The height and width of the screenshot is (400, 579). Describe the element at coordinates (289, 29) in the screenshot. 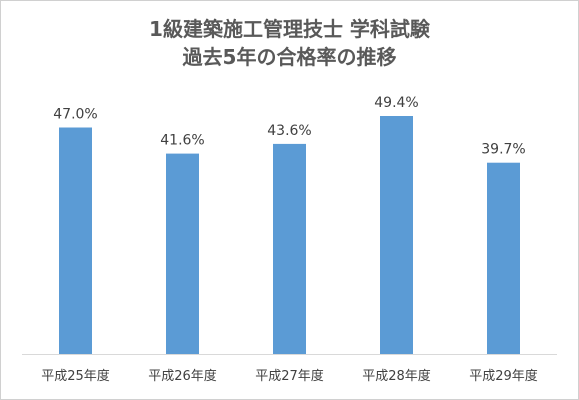

I see `chart-title-line-1: 1級建築施工管理技士 学科試験` at that location.